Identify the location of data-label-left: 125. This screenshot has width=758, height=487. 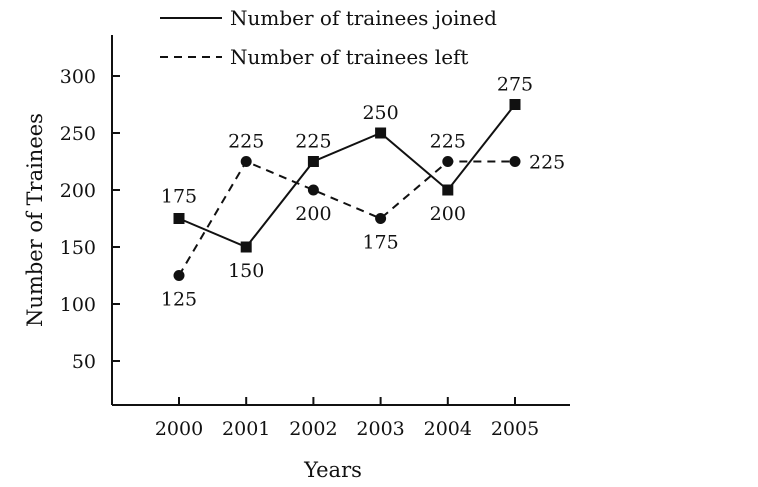
(179, 300).